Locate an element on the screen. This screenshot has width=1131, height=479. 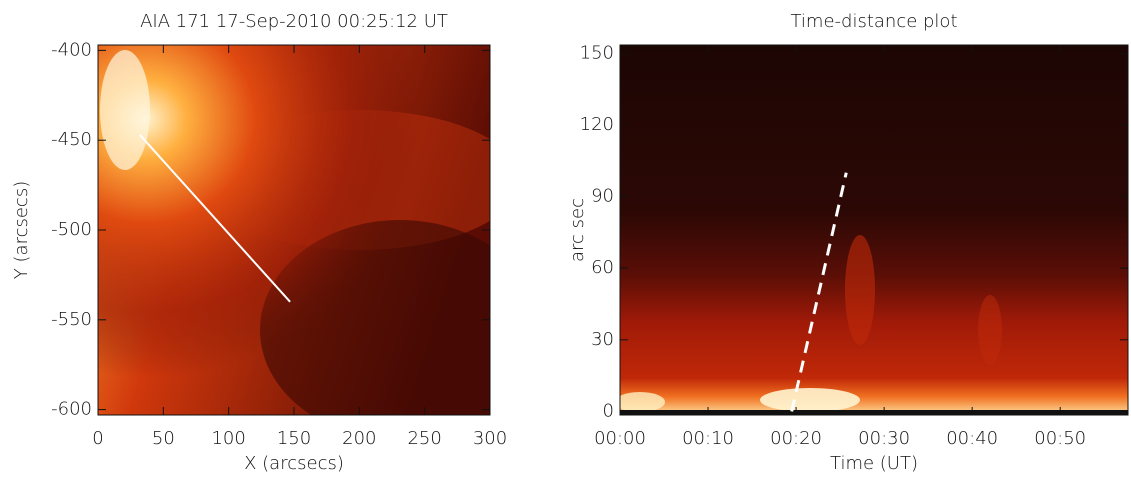
x-tick-label: 00:10 is located at coordinates (708, 438).